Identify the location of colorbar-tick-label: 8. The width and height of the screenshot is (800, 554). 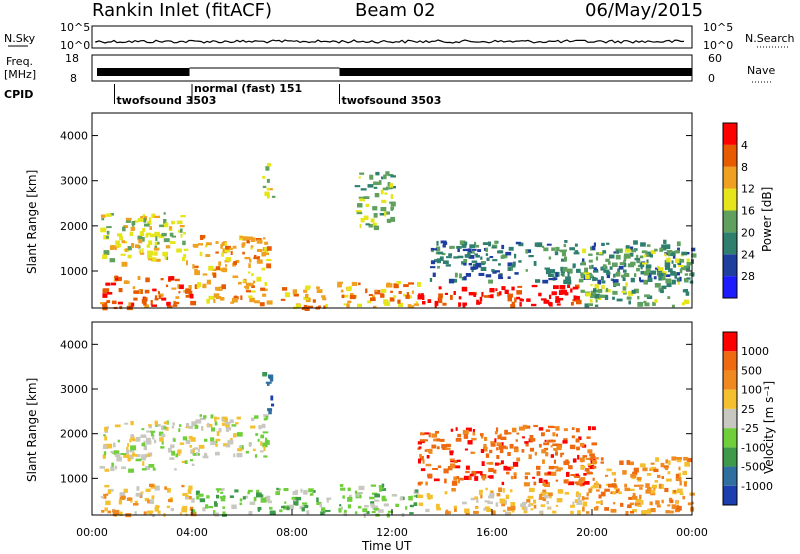
(744, 167).